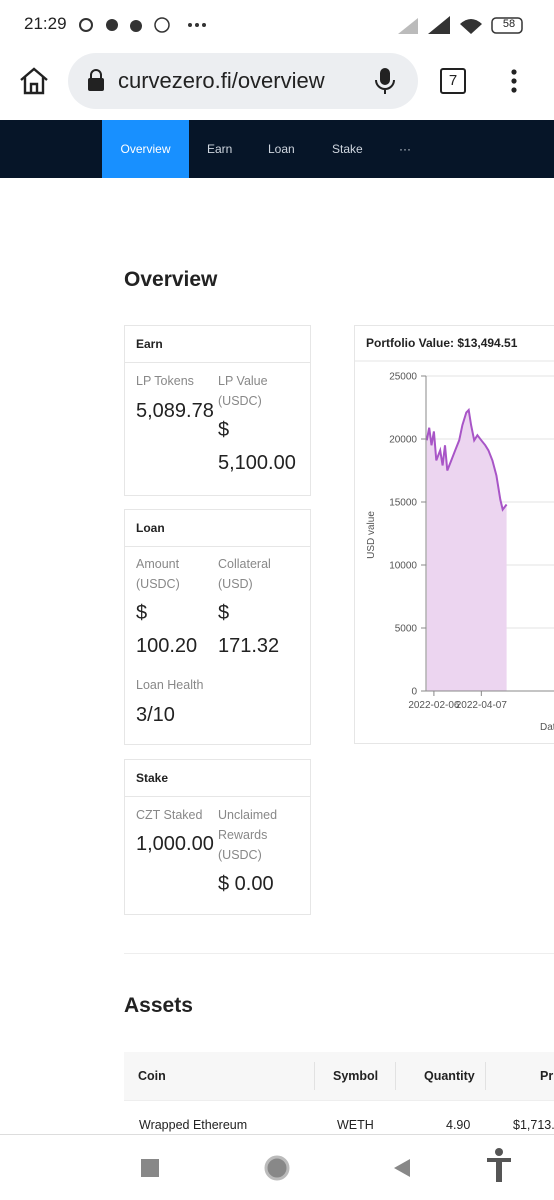  Describe the element at coordinates (243, 391) in the screenshot. I see `label: LP Value (USDC)` at that location.